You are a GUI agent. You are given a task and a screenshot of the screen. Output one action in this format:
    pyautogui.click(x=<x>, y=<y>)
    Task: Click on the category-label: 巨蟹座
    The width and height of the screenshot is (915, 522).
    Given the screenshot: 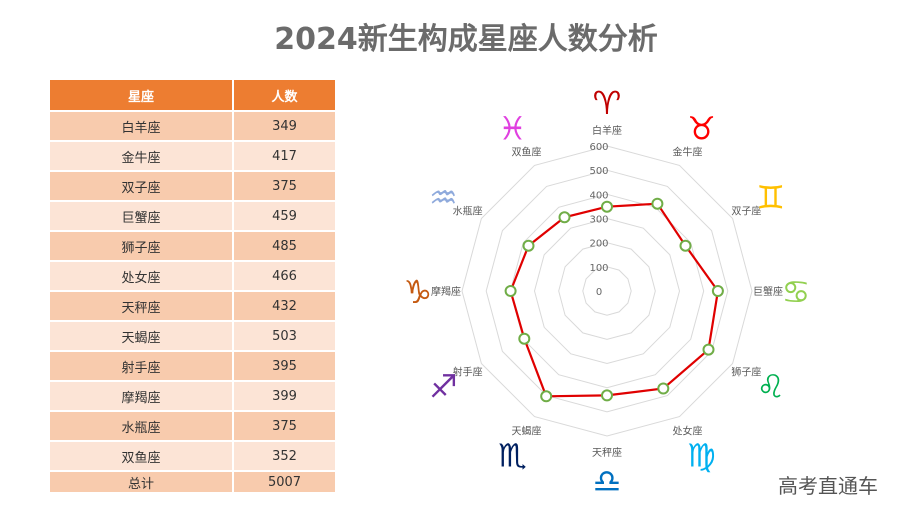 What is the action you would take?
    pyautogui.click(x=768, y=291)
    